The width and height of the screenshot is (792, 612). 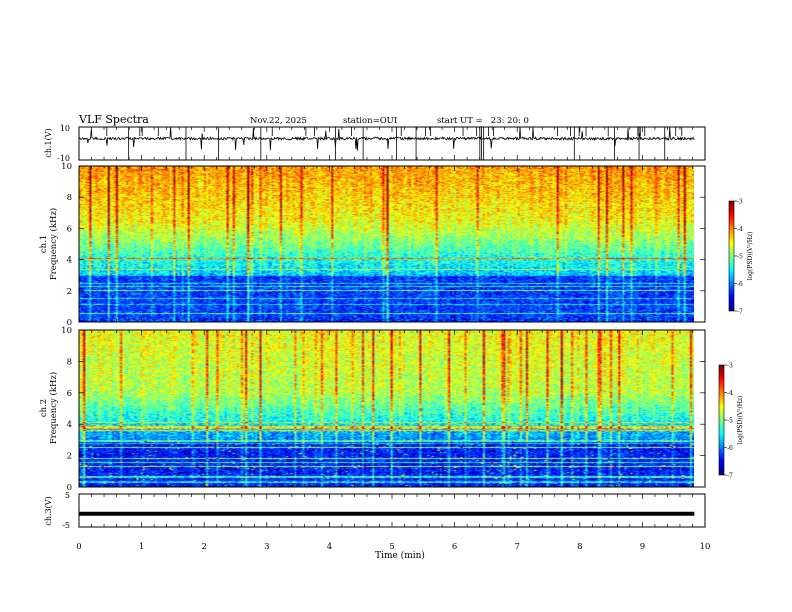 What do you see at coordinates (65, 128) in the screenshot?
I see `ch1-ytick-top: 10` at bounding box center [65, 128].